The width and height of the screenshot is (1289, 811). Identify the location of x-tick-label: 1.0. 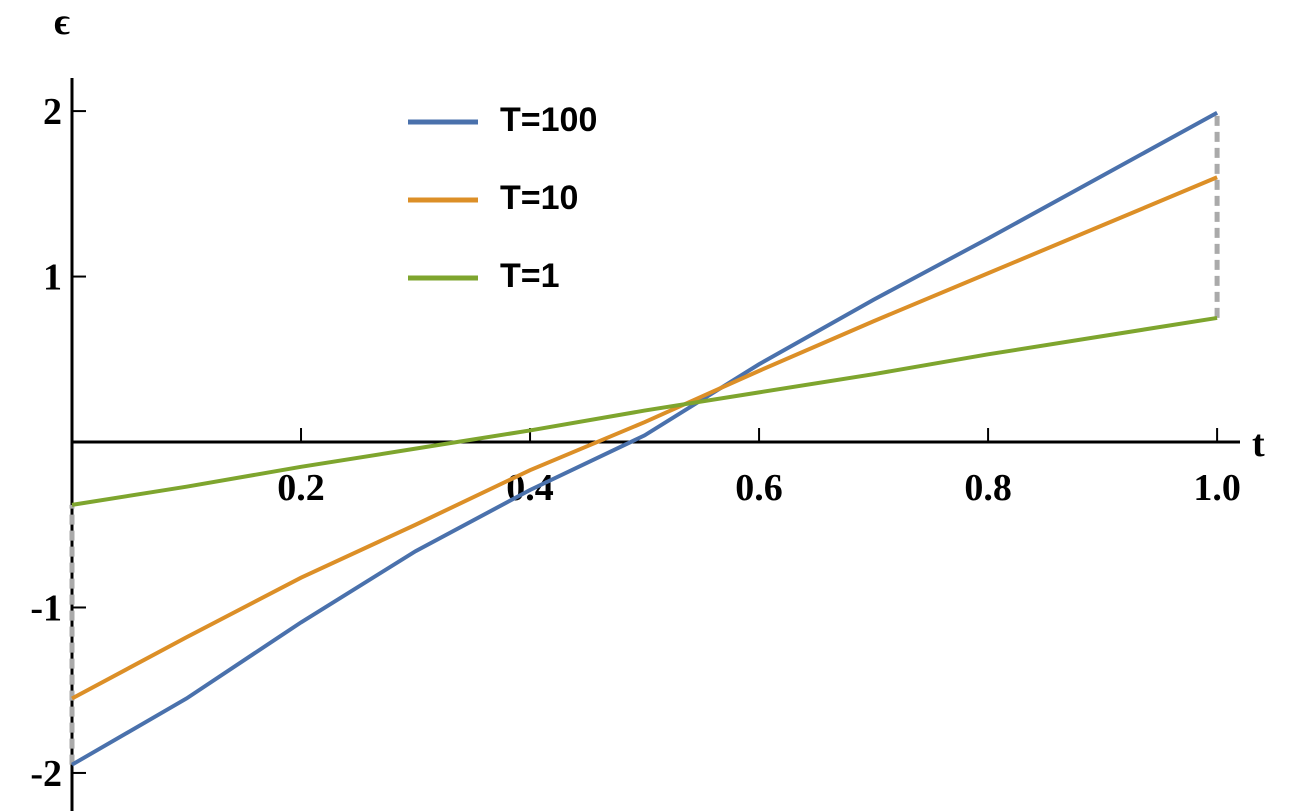
(1217, 488).